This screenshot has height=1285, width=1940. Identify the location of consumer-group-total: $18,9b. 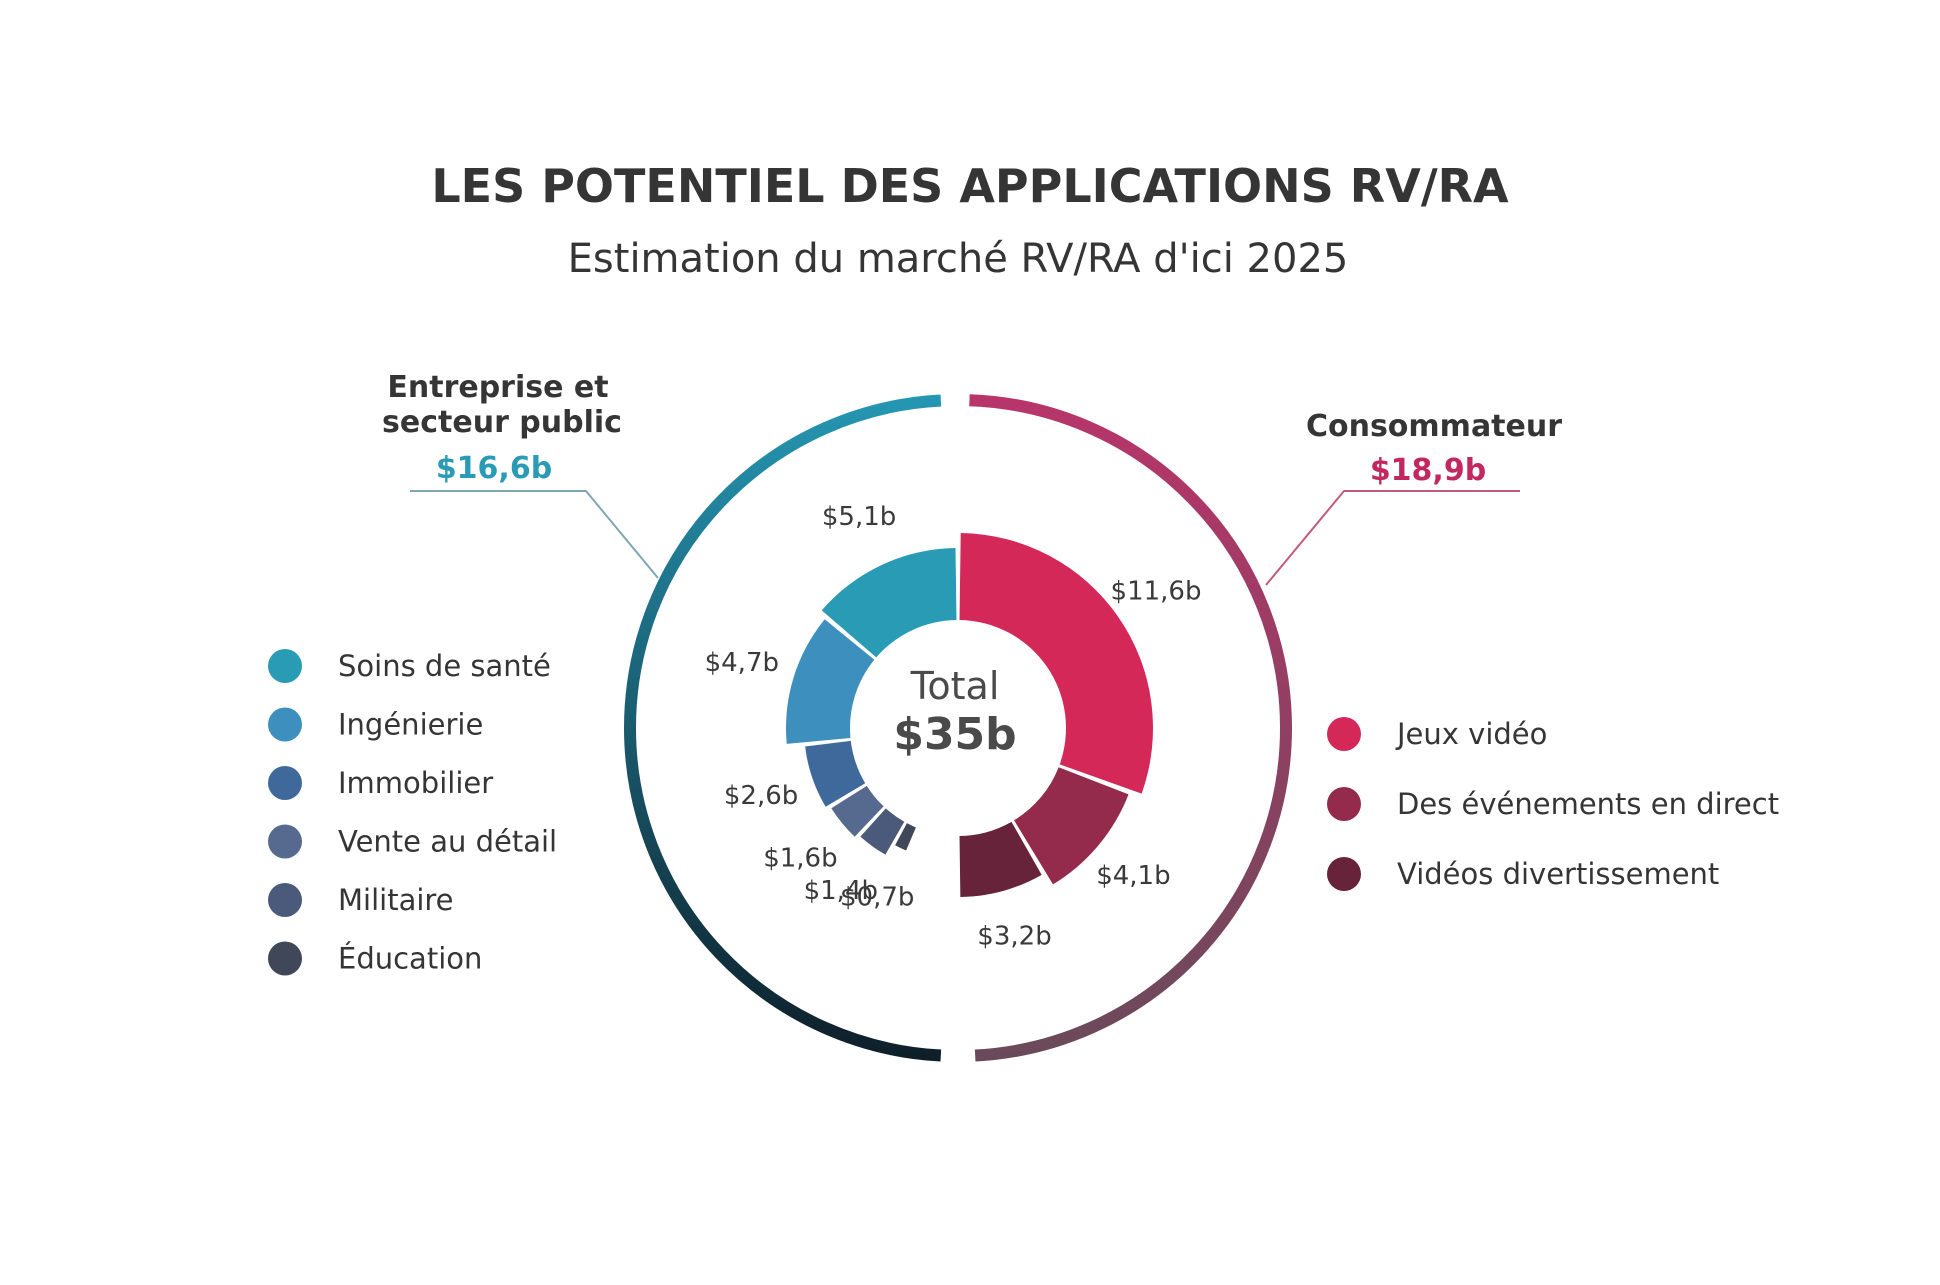
(1428, 470).